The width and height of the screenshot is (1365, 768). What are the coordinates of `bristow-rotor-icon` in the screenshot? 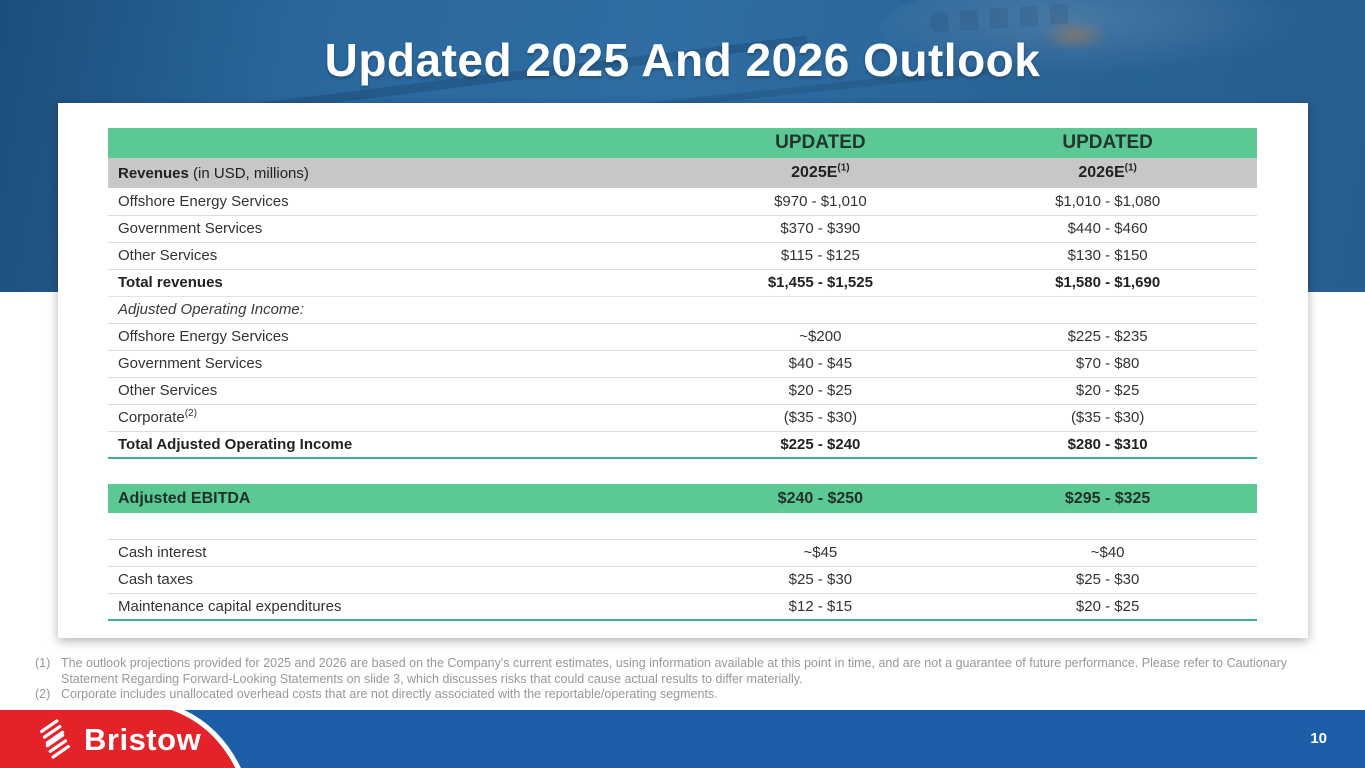 It's located at (55, 739).